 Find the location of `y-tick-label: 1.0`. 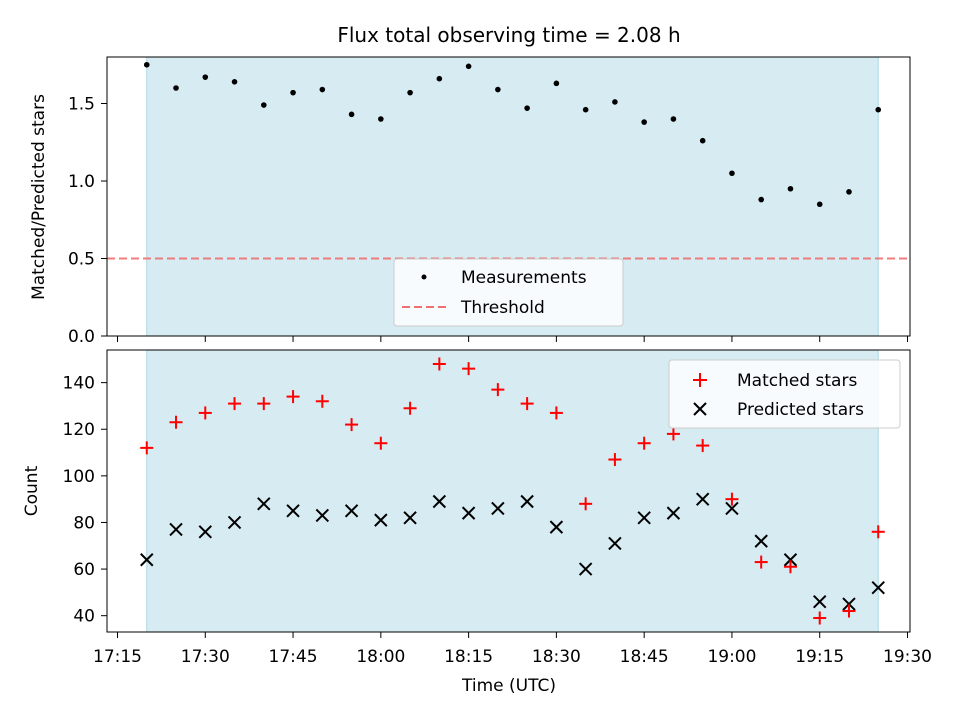

y-tick-label: 1.0 is located at coordinates (81, 182).